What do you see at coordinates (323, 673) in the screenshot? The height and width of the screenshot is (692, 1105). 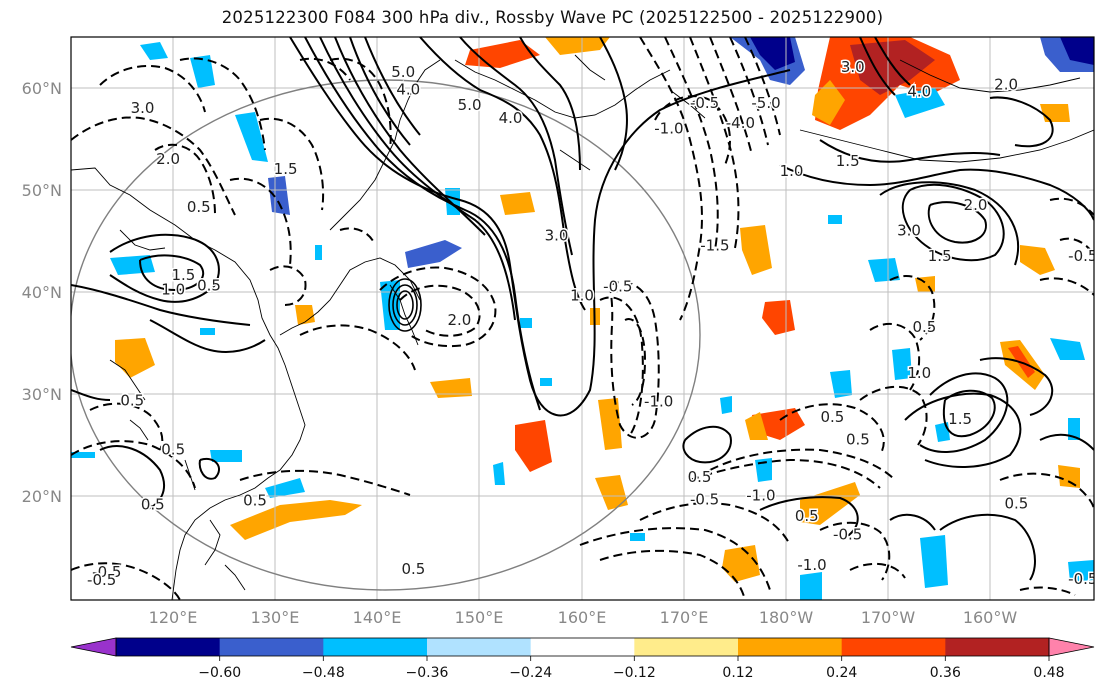 I see `colorbar-tick-label: −0.48` at bounding box center [323, 673].